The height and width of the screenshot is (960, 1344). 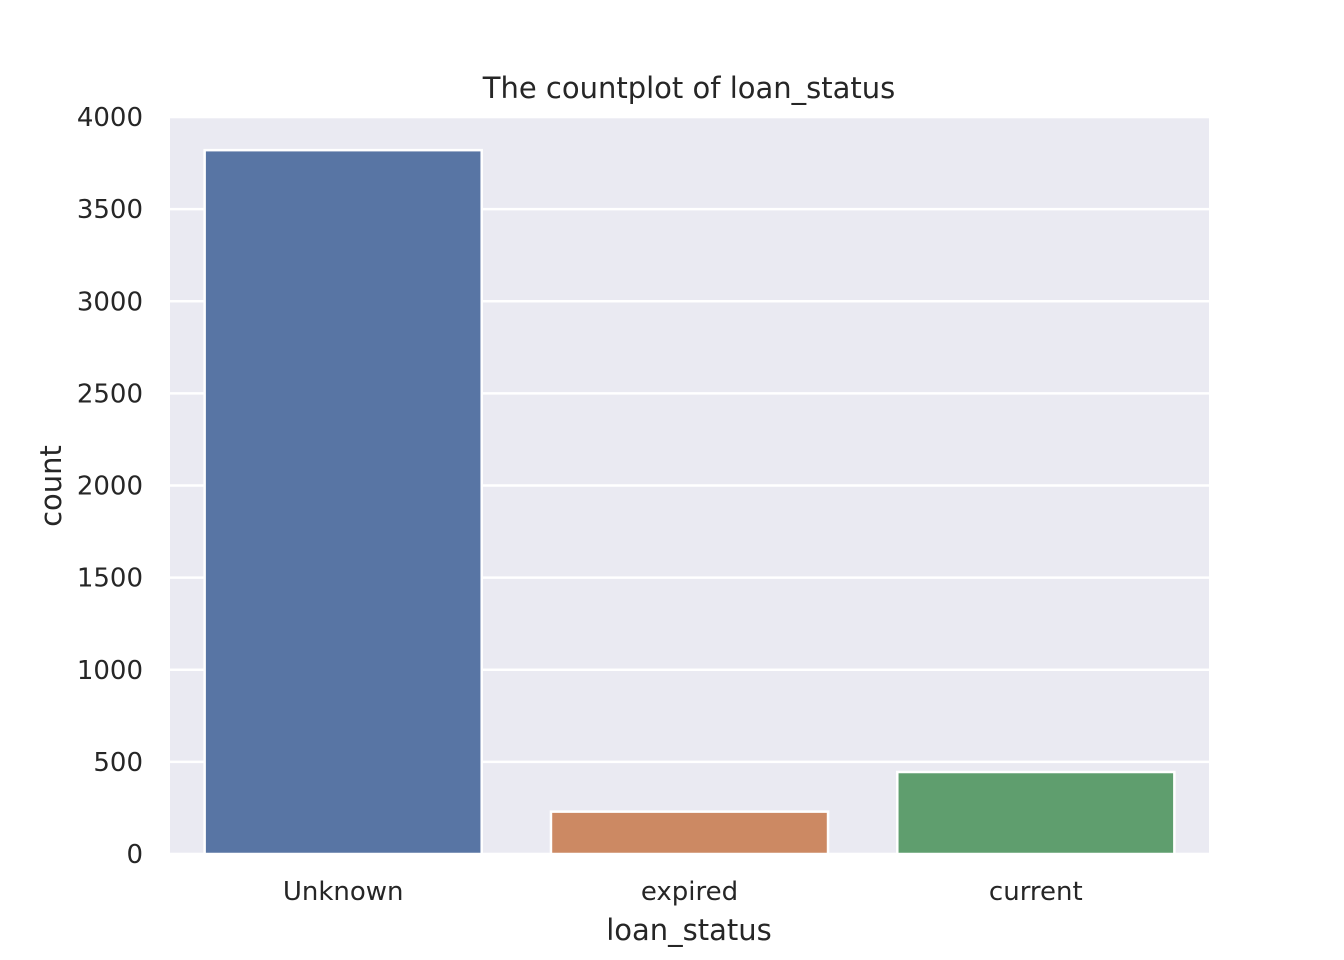 I want to click on x-tick-labels: Unknown expired current, so click(x=683, y=892).